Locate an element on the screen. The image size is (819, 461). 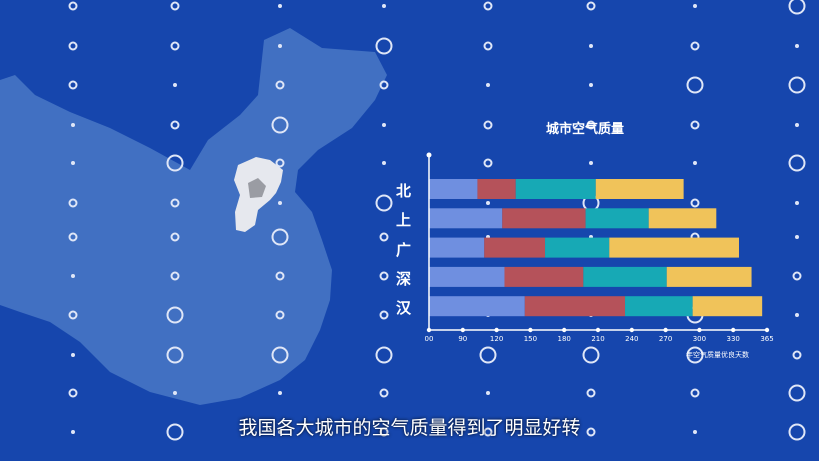
x-tick-label: 120 is located at coordinates (496, 339).